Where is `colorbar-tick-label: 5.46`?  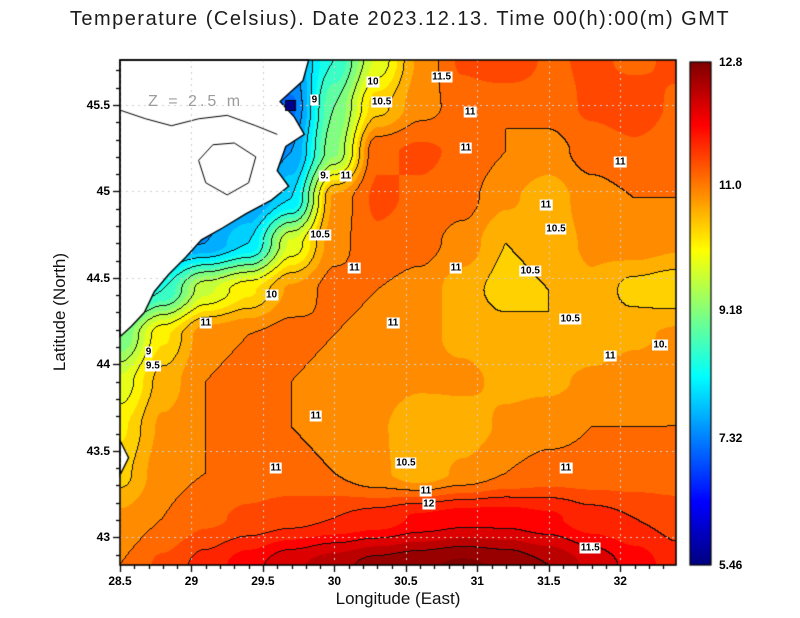
colorbar-tick-label: 5.46 is located at coordinates (731, 565).